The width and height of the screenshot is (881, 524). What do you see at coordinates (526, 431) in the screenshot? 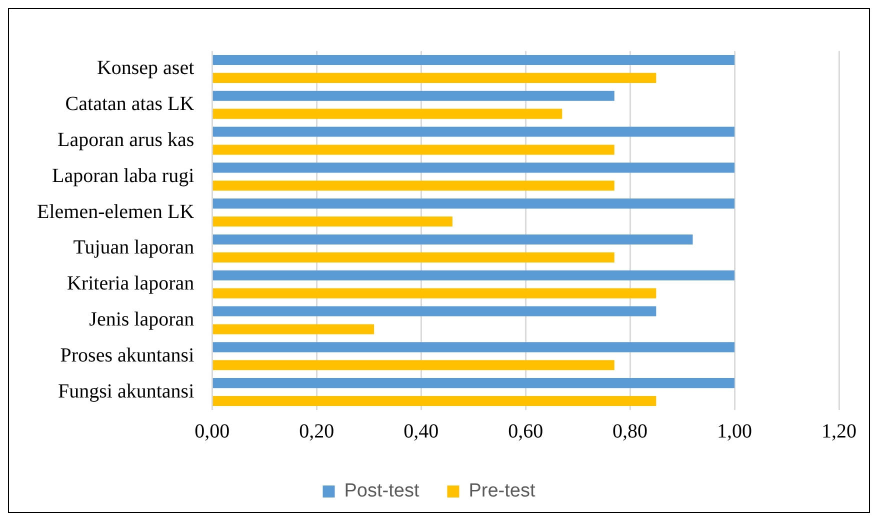
I see `x-tick-label: 0,60` at bounding box center [526, 431].